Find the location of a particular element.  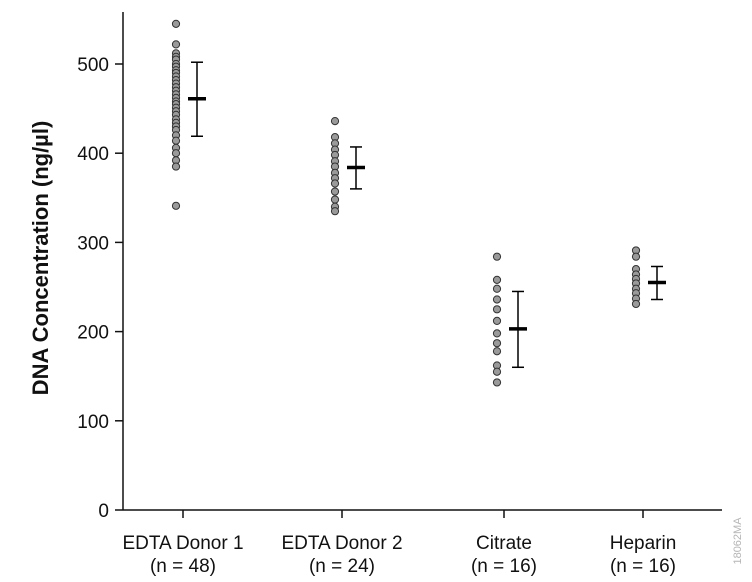

x-category-label: EDTA Donor 2 is located at coordinates (341, 543).